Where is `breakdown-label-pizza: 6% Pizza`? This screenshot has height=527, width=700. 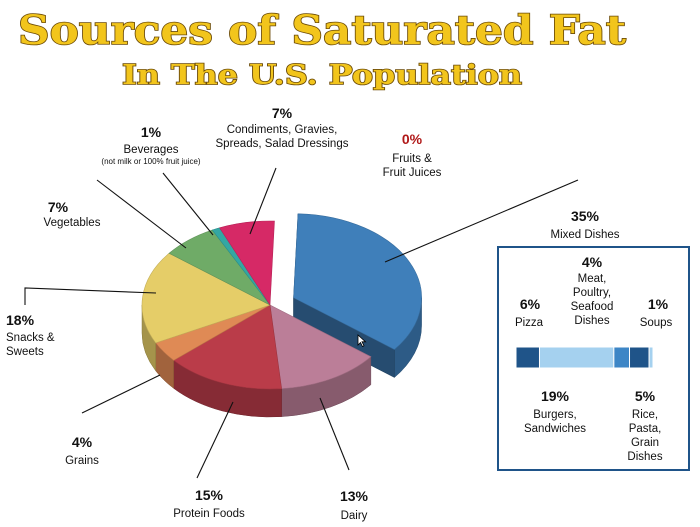 breakdown-label-pizza: 6% Pizza is located at coordinates (529, 312).